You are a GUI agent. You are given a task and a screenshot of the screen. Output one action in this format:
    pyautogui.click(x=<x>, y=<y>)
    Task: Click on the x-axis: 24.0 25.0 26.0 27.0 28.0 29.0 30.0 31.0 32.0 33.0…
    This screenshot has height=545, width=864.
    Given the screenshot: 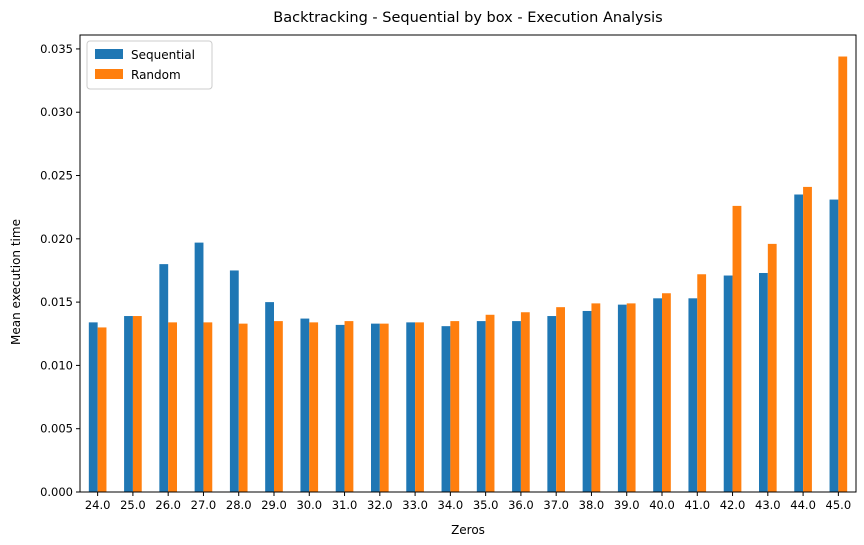 What is the action you would take?
    pyautogui.click(x=468, y=502)
    